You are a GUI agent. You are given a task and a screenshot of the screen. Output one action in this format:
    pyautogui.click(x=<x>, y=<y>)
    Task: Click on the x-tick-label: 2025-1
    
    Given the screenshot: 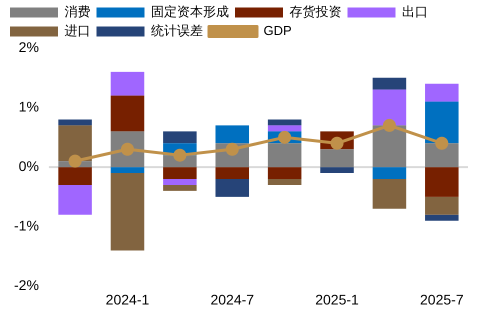 What is the action you would take?
    pyautogui.click(x=337, y=299)
    